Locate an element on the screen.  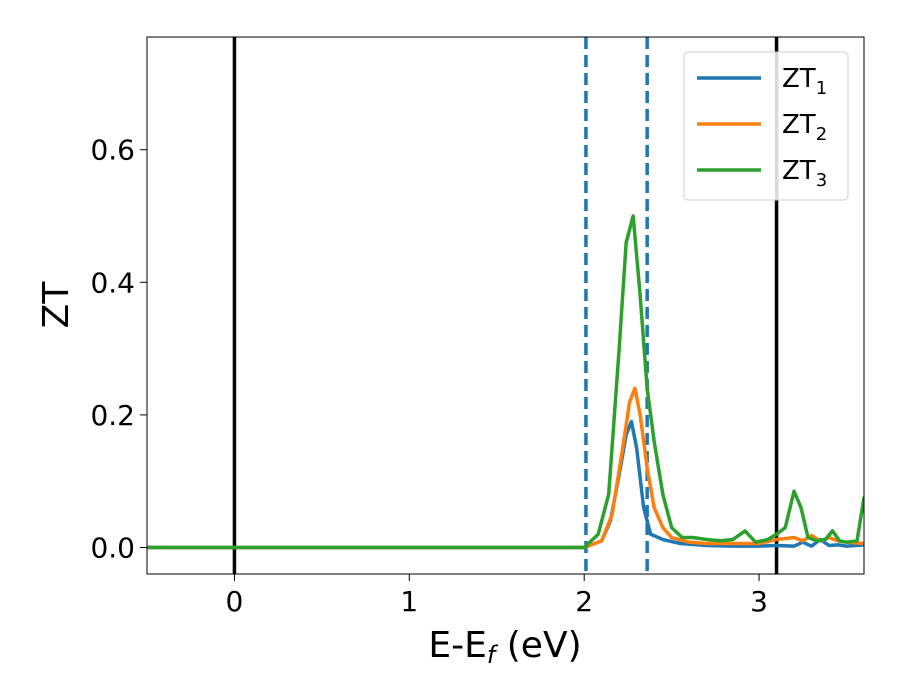
y-tick-label-1: 0.2 is located at coordinates (112, 415).